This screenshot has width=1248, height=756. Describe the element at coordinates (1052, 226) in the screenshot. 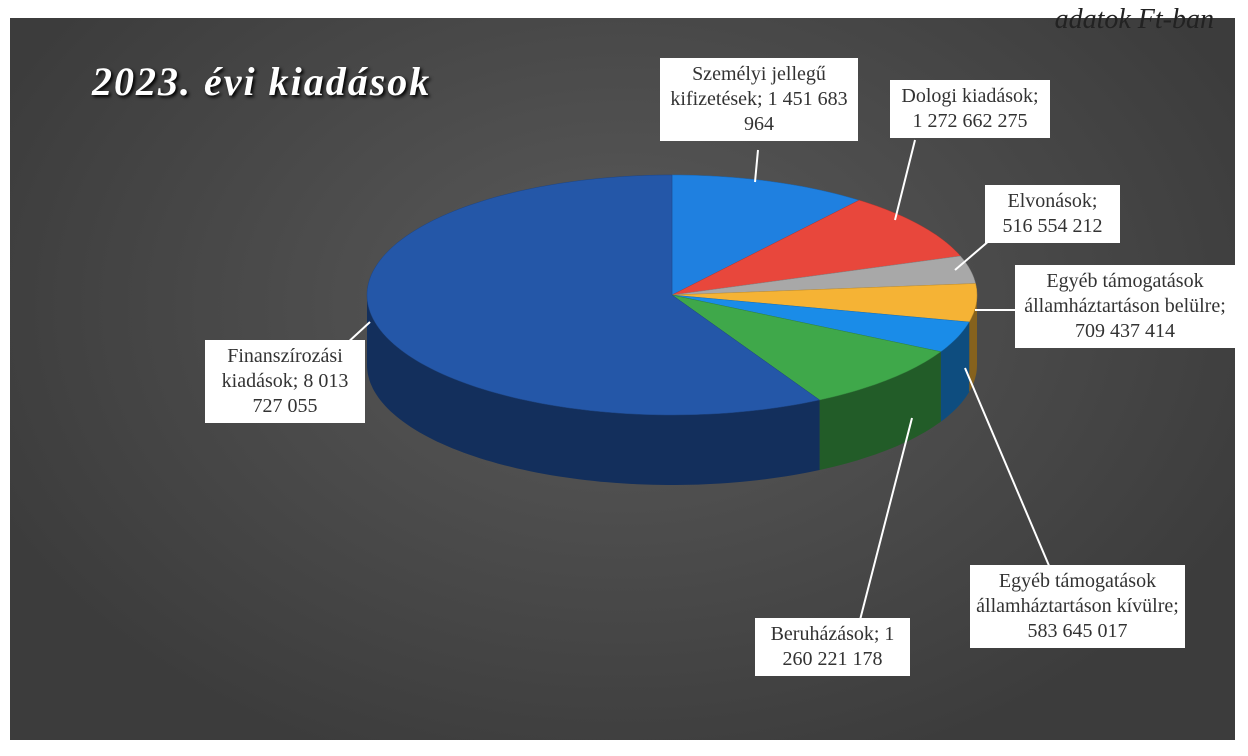

I see `value-label: 516 554 212` at that location.